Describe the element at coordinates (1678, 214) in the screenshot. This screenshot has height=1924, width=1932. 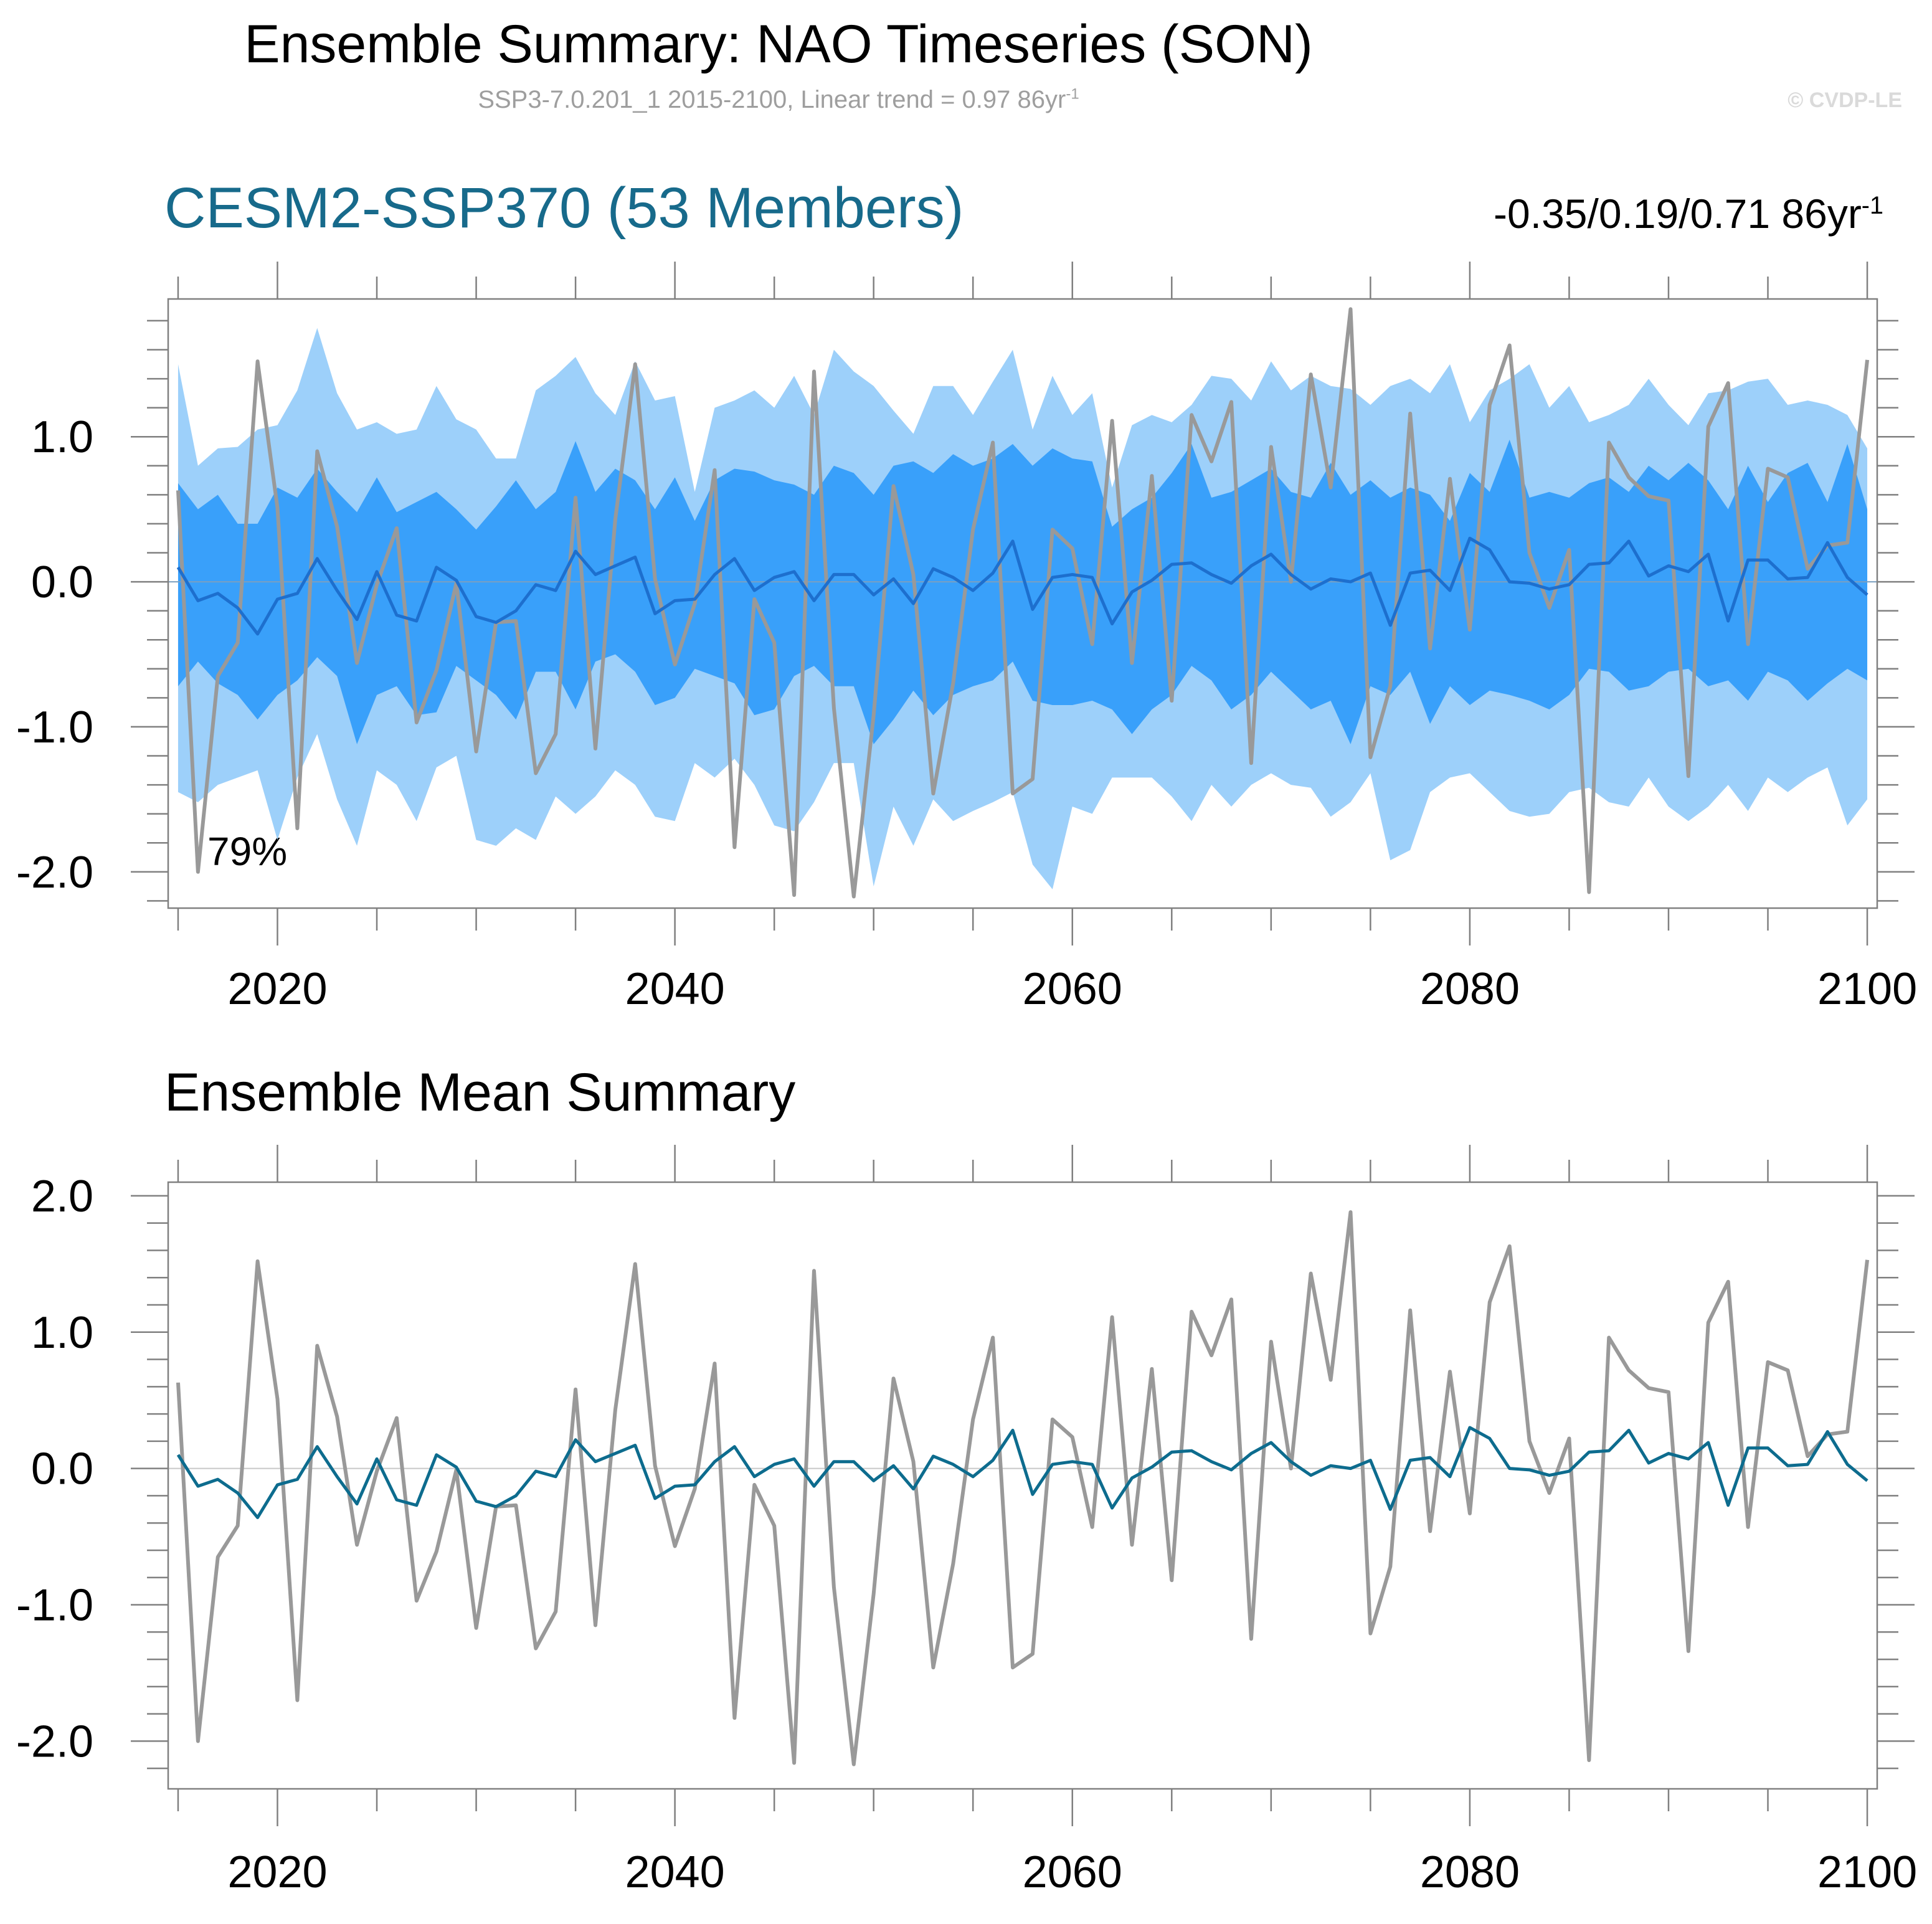
I see `trend-range-text: -0.35/0.19/0.71 86yr` at that location.